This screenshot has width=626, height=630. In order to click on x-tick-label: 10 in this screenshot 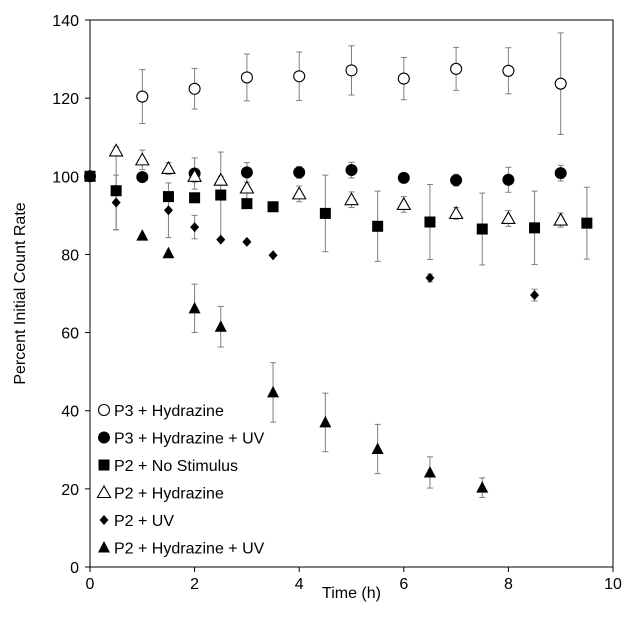, I will do `click(613, 584)`.